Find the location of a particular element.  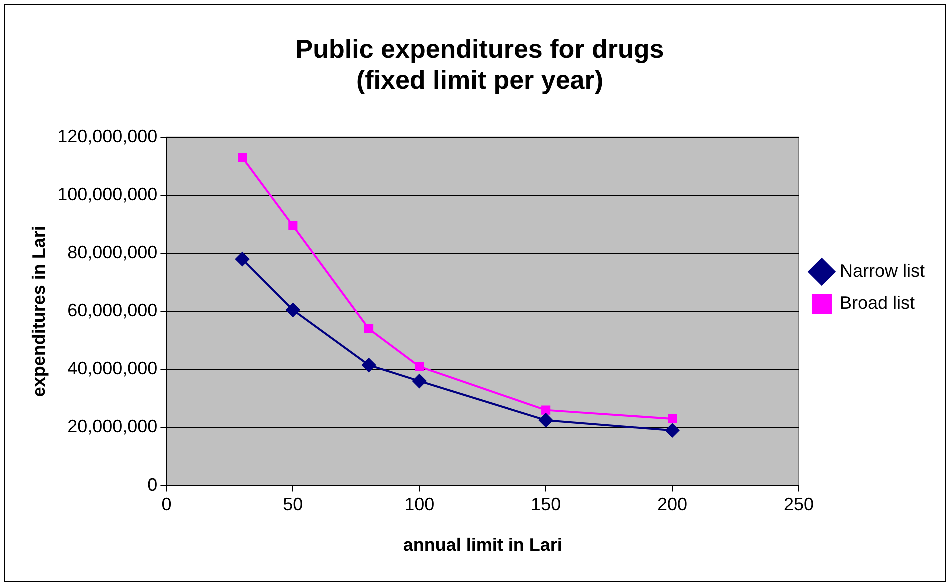

x-tick-label: 150 is located at coordinates (546, 504).